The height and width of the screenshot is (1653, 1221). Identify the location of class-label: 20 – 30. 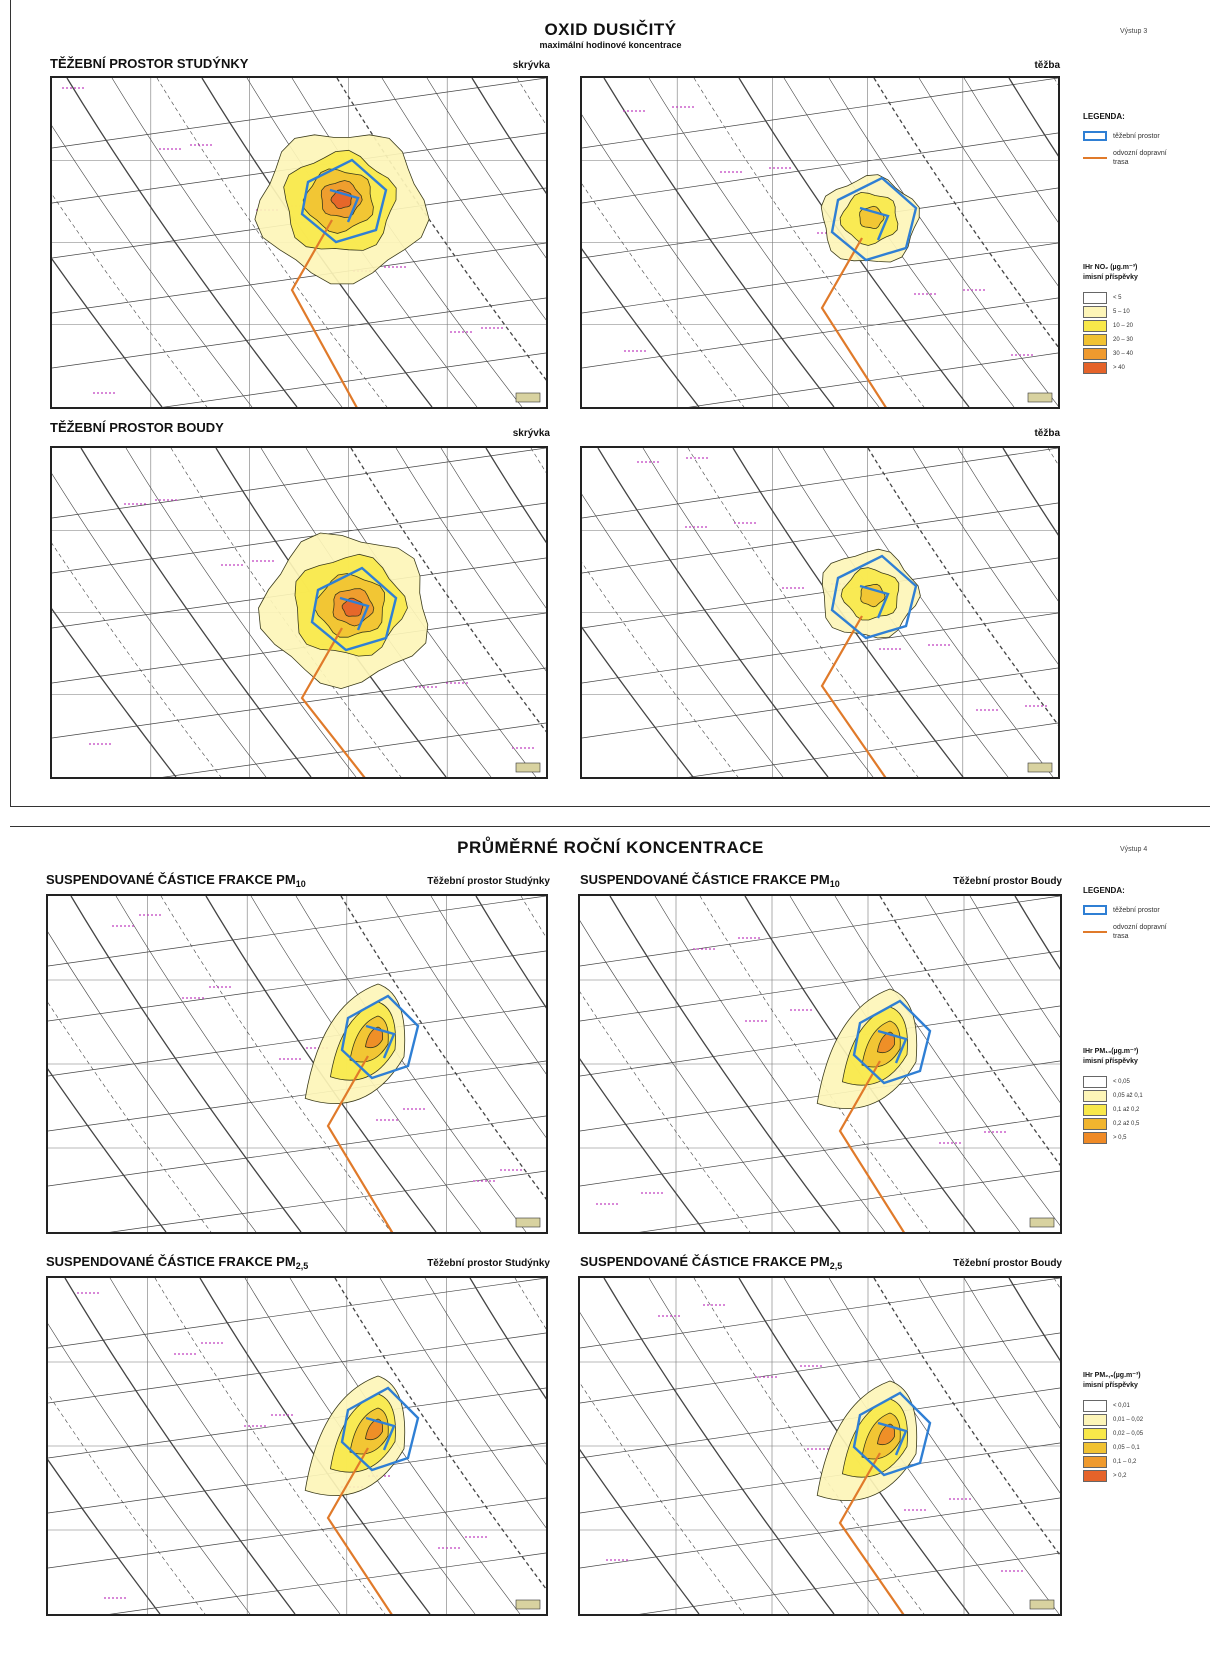
(1123, 340).